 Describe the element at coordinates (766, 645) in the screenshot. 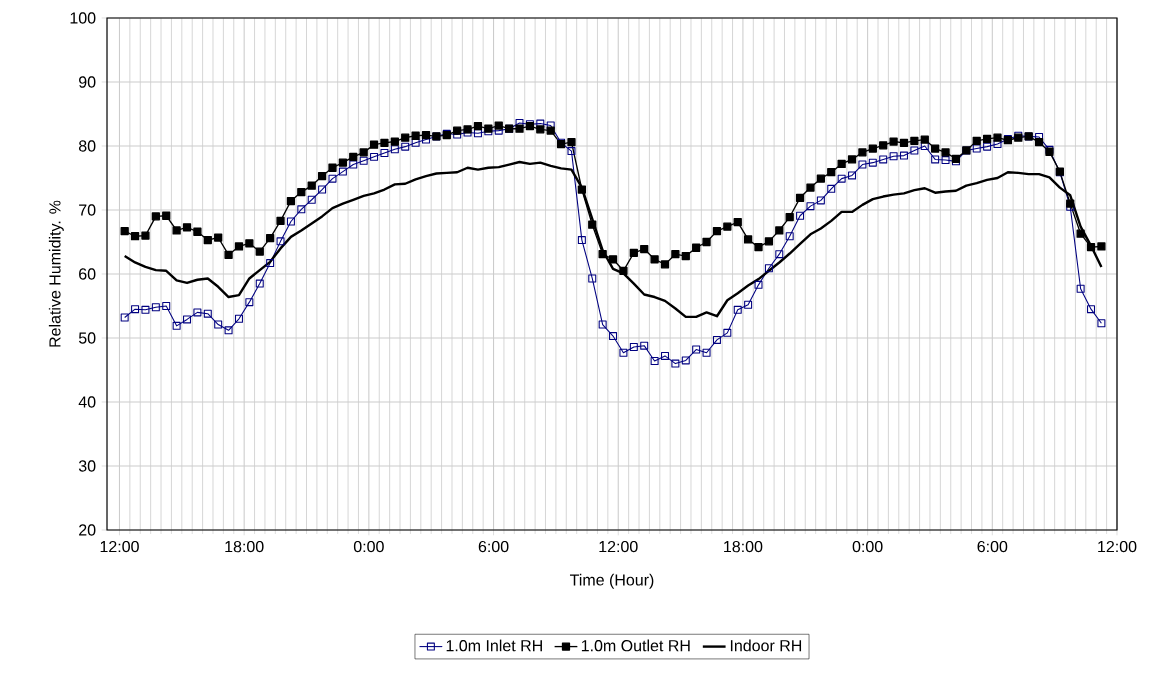

I see `legend-label: Indoor RH` at that location.